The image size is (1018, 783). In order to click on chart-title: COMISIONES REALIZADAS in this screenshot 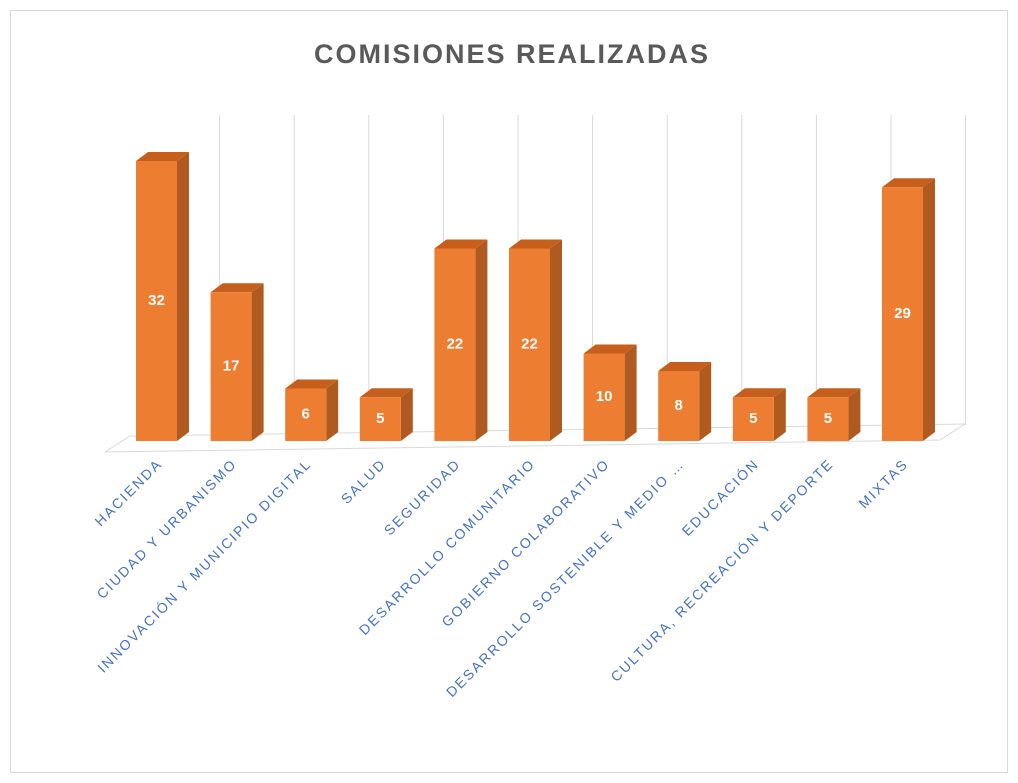, I will do `click(512, 54)`.